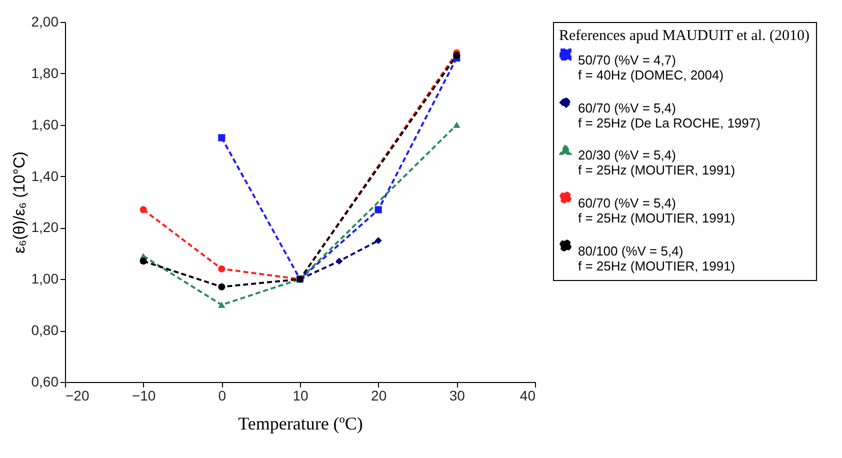  I want to click on legend-label: 80/100 (%V = 5,4) f = 25Hz (MOUTIER, 1991), so click(657, 259).